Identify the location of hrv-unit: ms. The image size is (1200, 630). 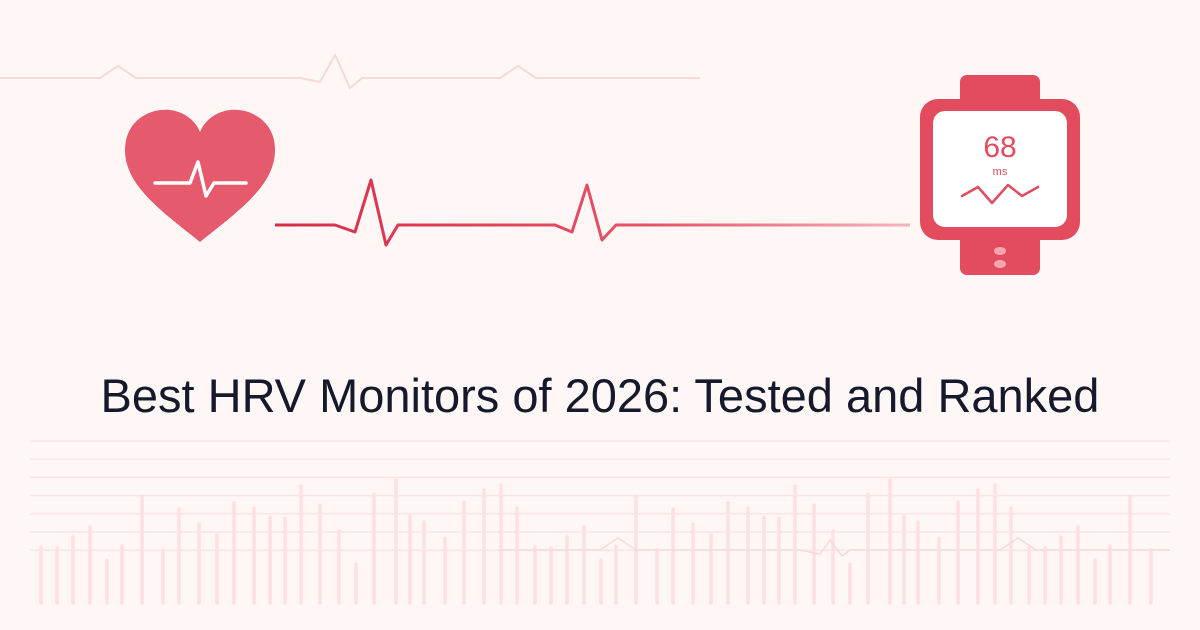
(1000, 172).